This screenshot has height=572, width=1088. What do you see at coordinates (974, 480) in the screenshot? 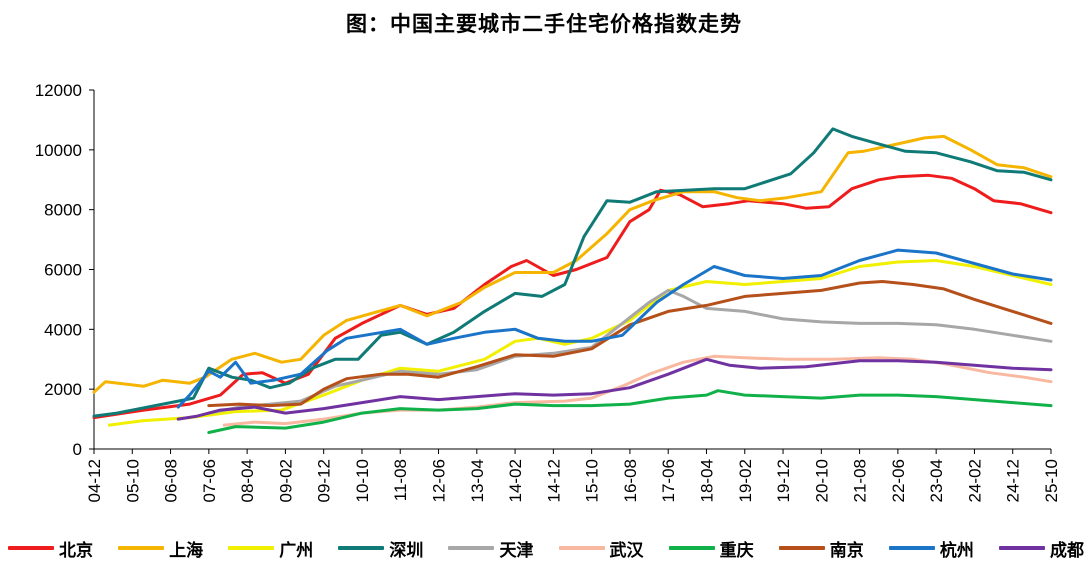
I see `x-tick-label: 24-02` at bounding box center [974, 480].